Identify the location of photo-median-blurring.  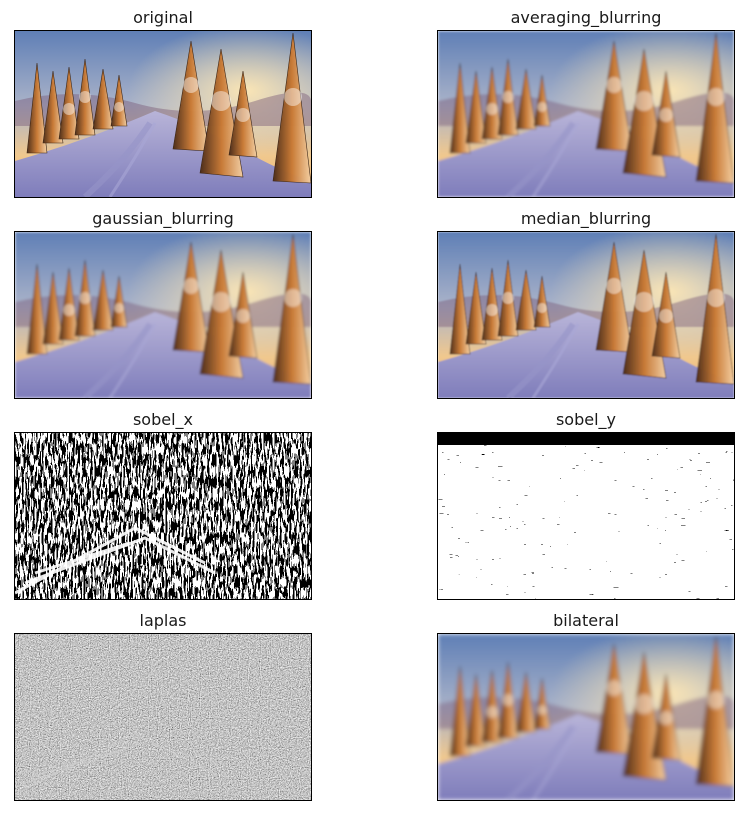
(586, 315).